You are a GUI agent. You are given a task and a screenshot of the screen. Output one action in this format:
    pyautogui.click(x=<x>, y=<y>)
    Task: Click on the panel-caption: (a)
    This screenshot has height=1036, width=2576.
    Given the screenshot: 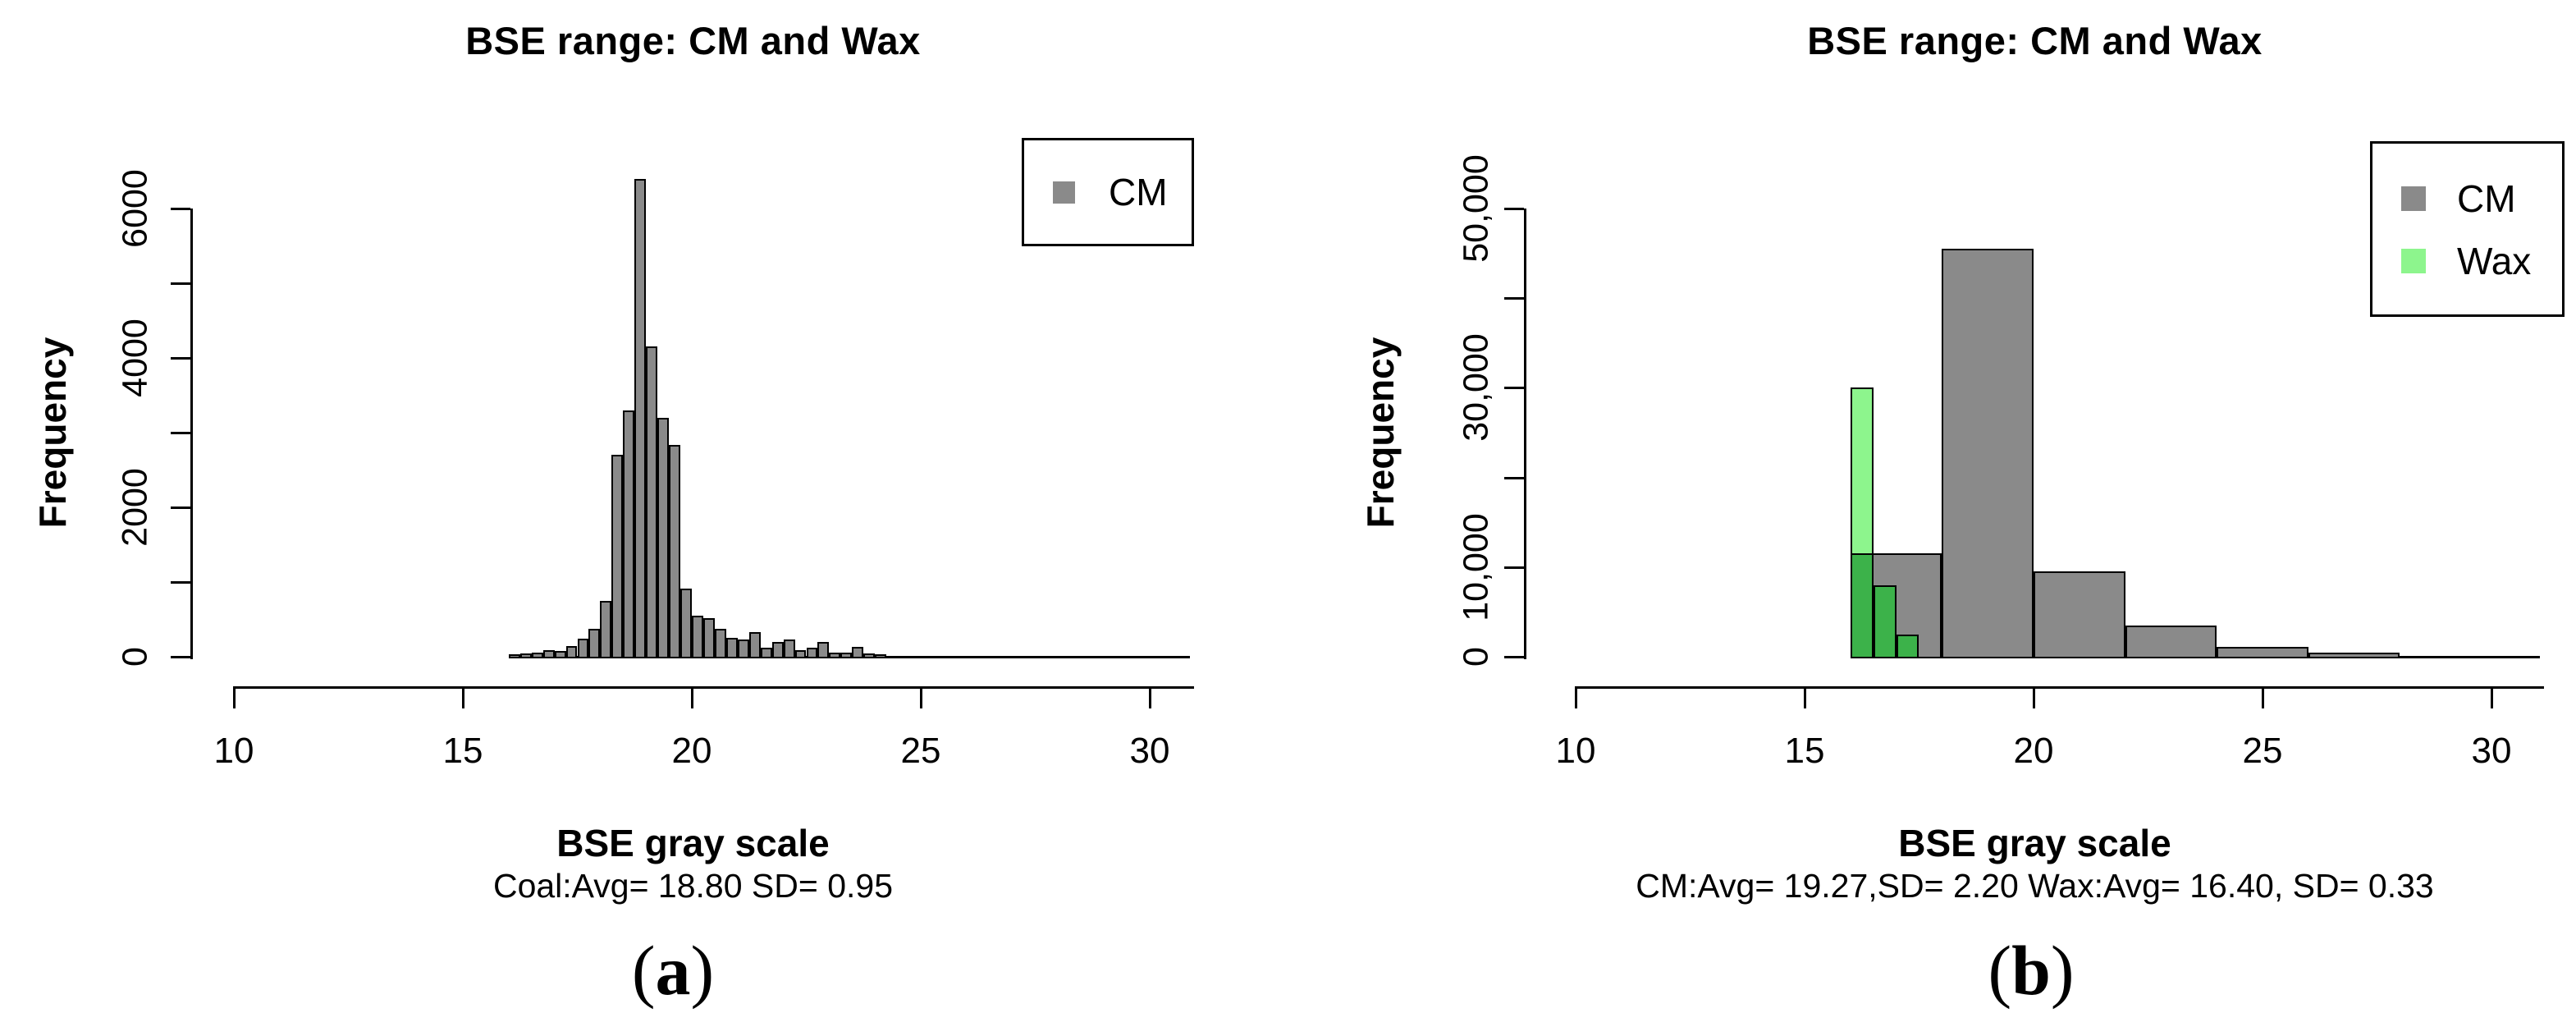 What is the action you would take?
    pyautogui.click(x=673, y=970)
    